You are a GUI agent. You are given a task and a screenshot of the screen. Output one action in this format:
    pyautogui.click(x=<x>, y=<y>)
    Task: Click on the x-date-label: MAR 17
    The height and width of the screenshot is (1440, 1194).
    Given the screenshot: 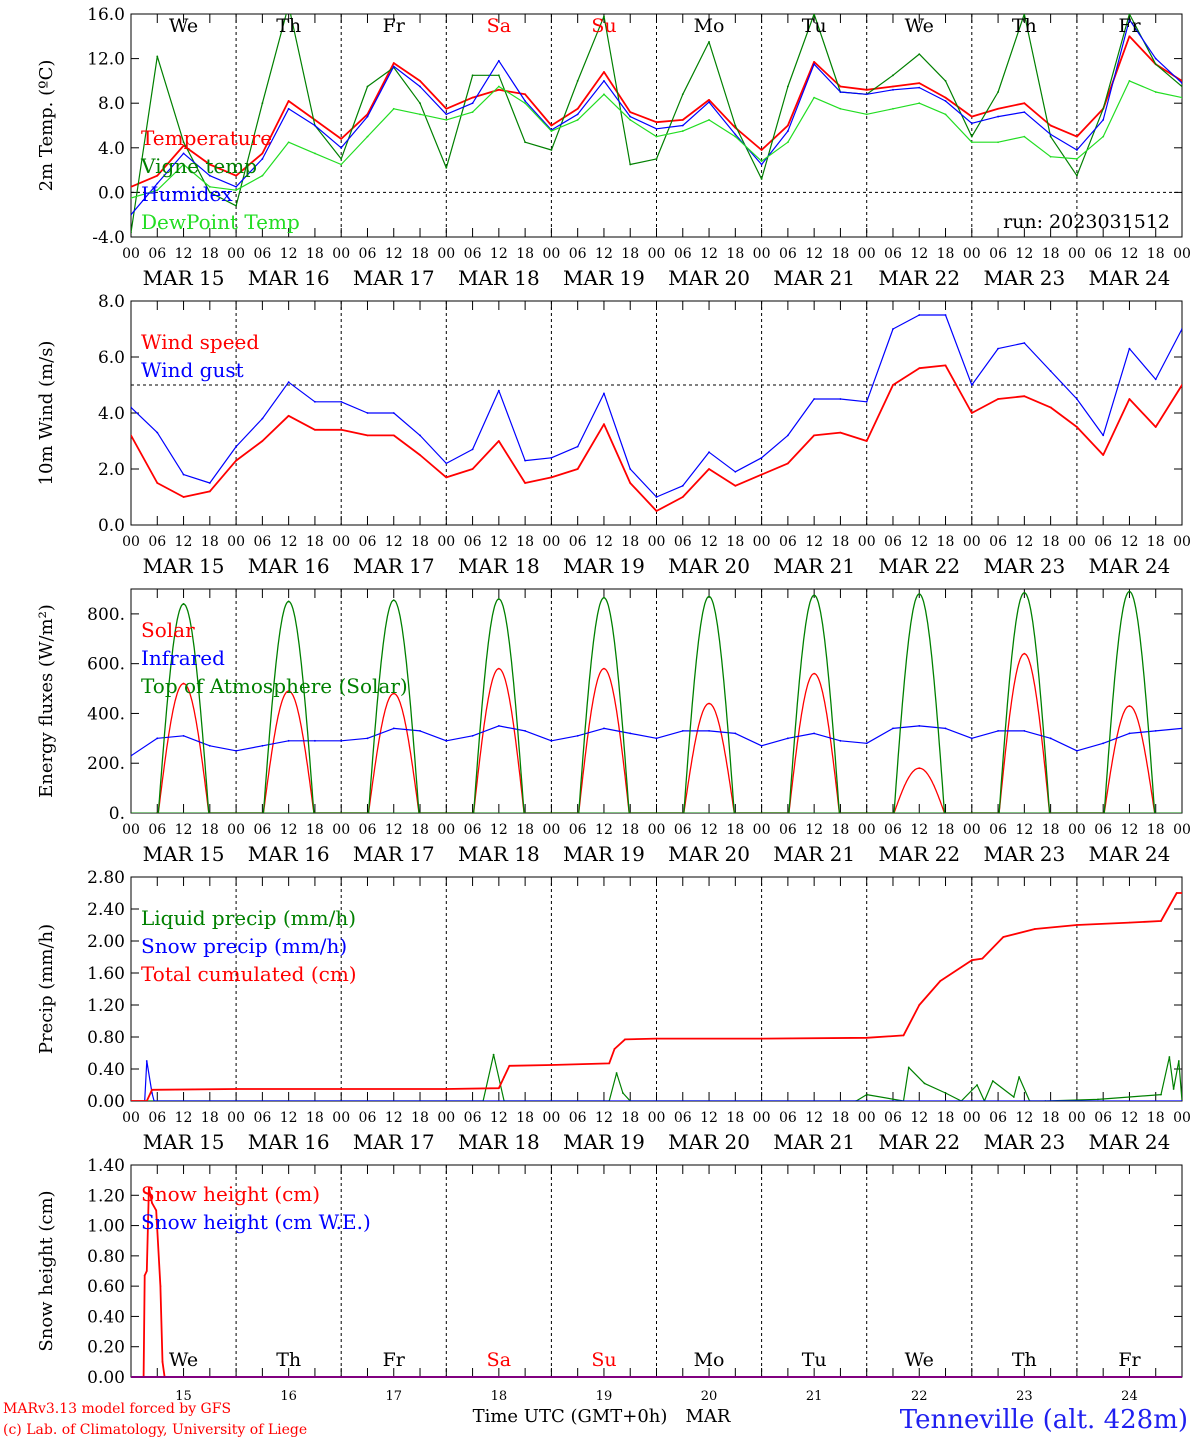 What is the action you would take?
    pyautogui.click(x=394, y=566)
    